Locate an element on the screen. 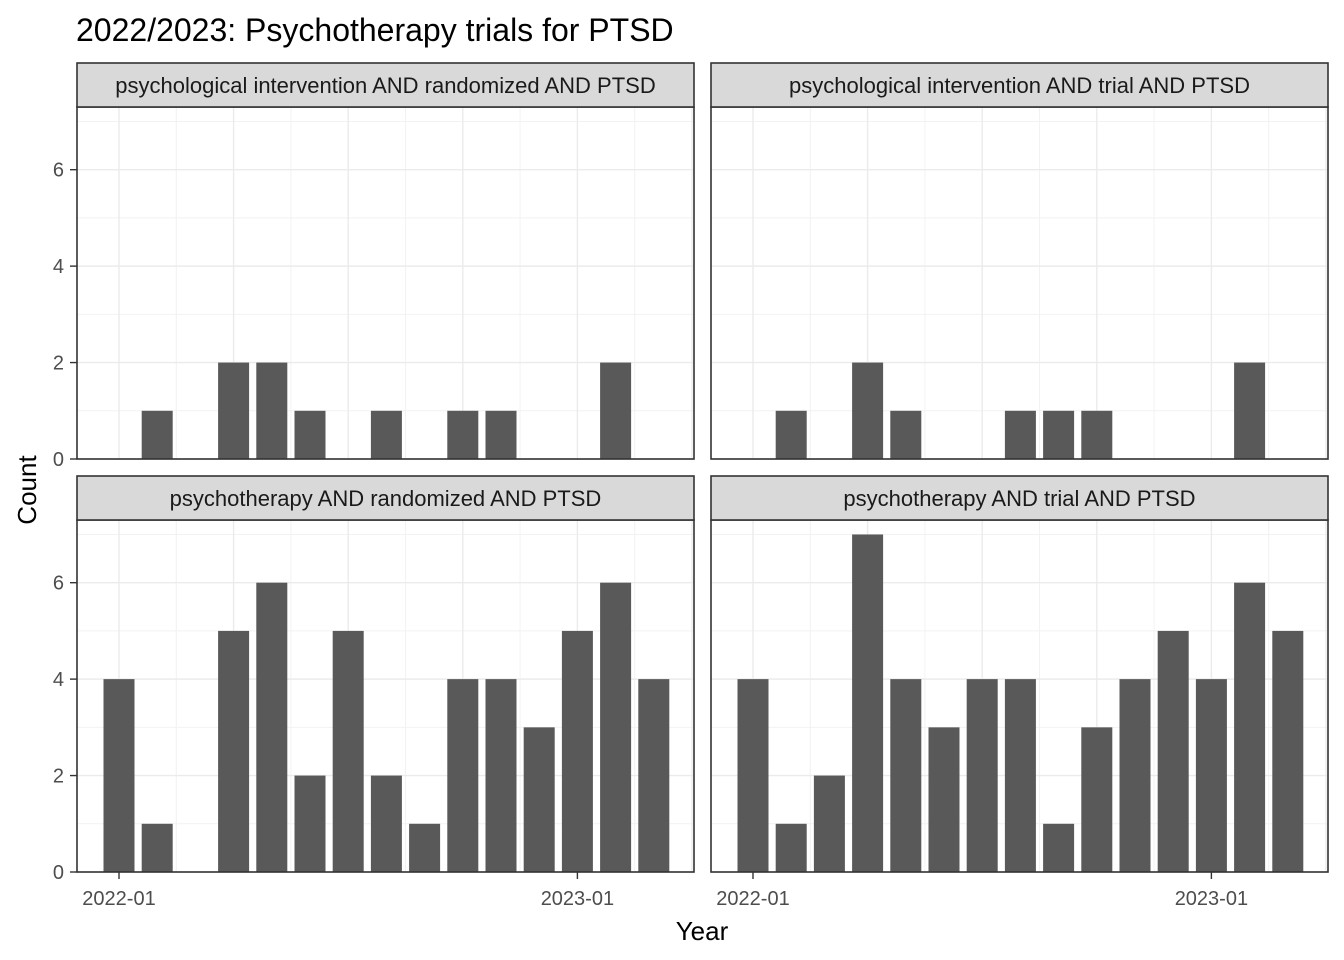  chart-title: 2022/2023: Psychotherapy trials for PTSD is located at coordinates (375, 30).